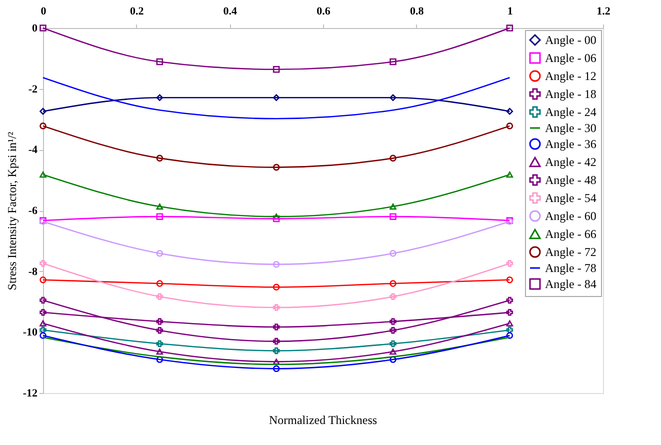  What do you see at coordinates (35, 28) in the screenshot?
I see `y-tick-label: 0` at bounding box center [35, 28].